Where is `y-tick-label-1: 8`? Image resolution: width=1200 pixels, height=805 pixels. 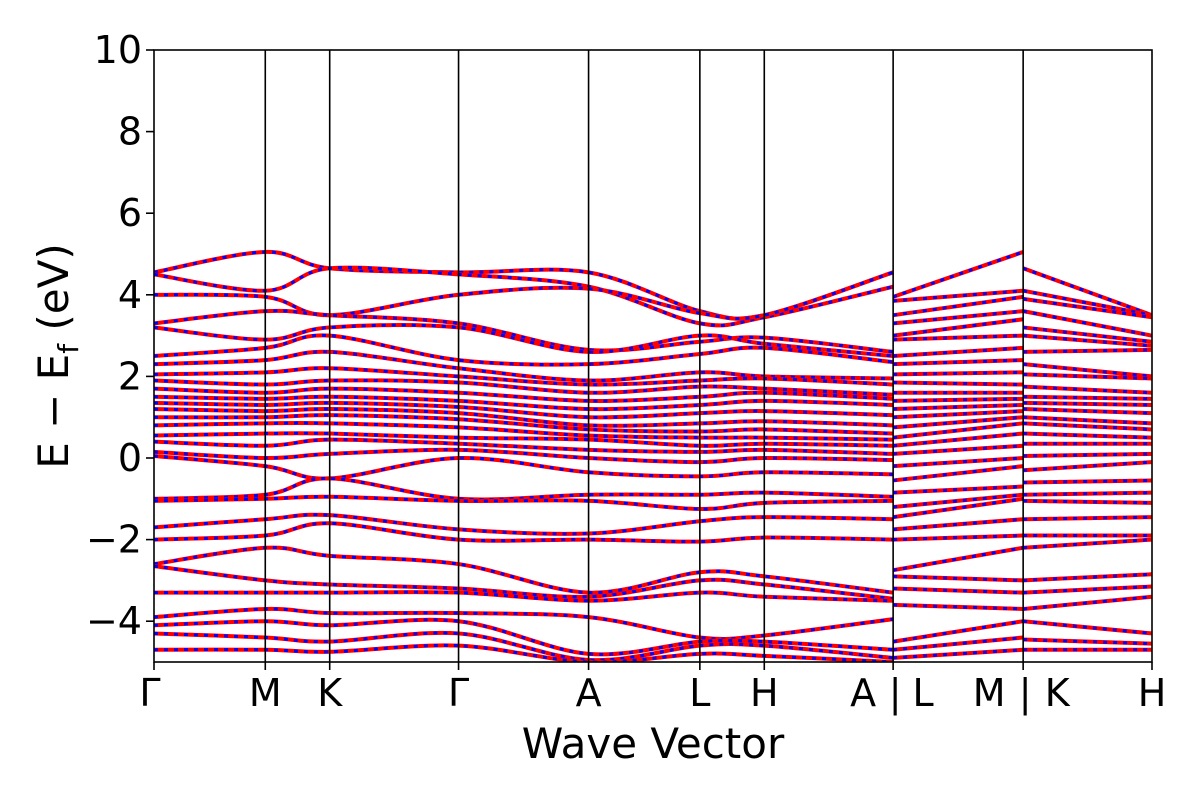 y-tick-label-1: 8 is located at coordinates (130, 132).